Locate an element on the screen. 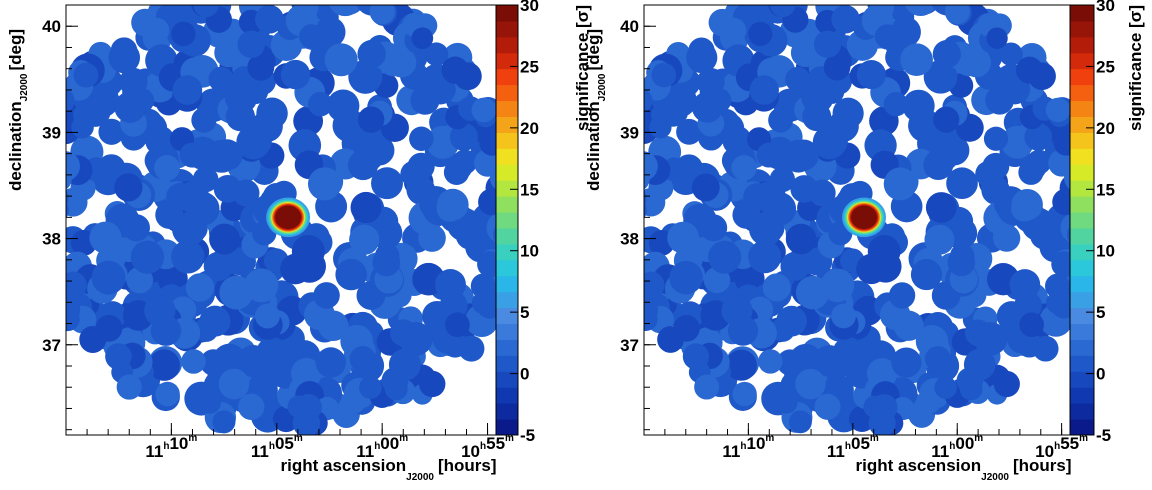 The image size is (1152, 490). colorbar-tick-label: -5 is located at coordinates (527, 435).